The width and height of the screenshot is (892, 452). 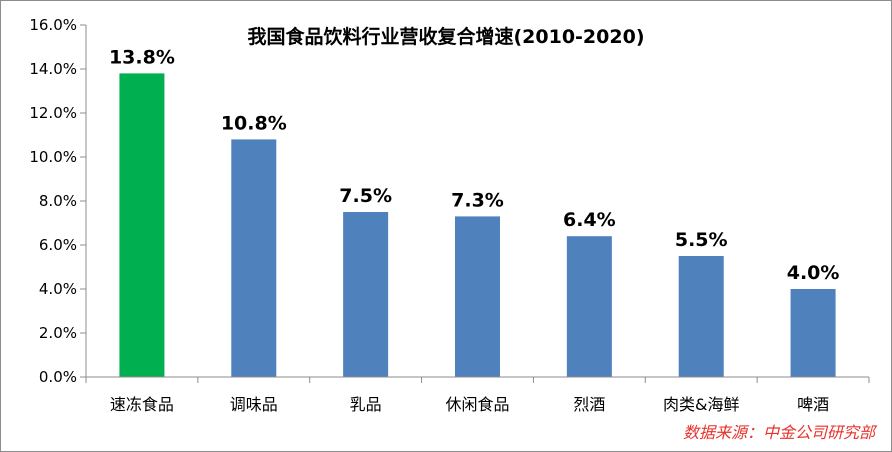 What do you see at coordinates (142, 404) in the screenshot?
I see `x-tick-label: 速冻食品` at bounding box center [142, 404].